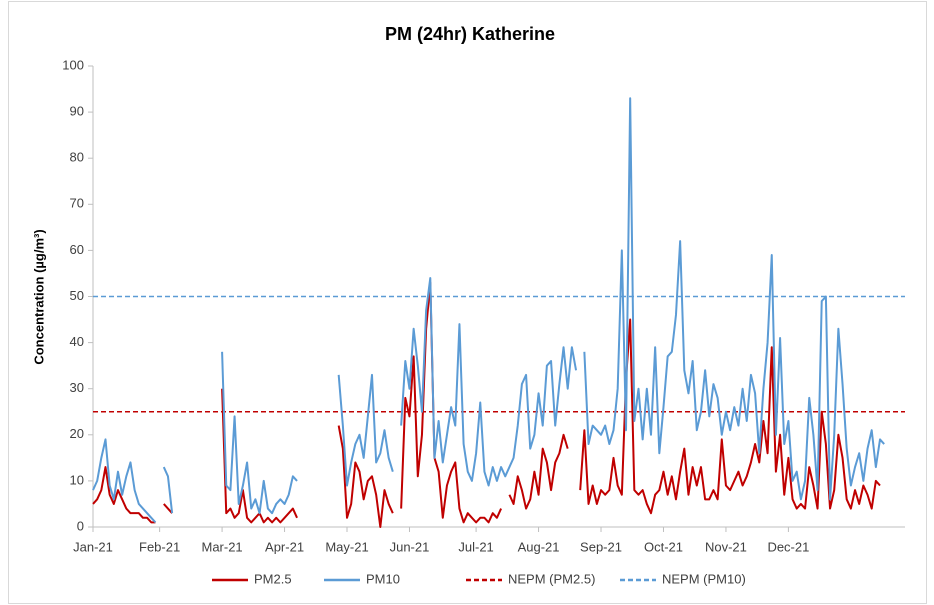 This screenshot has height=605, width=934. I want to click on x-tick-label: Jun-21, so click(410, 546).